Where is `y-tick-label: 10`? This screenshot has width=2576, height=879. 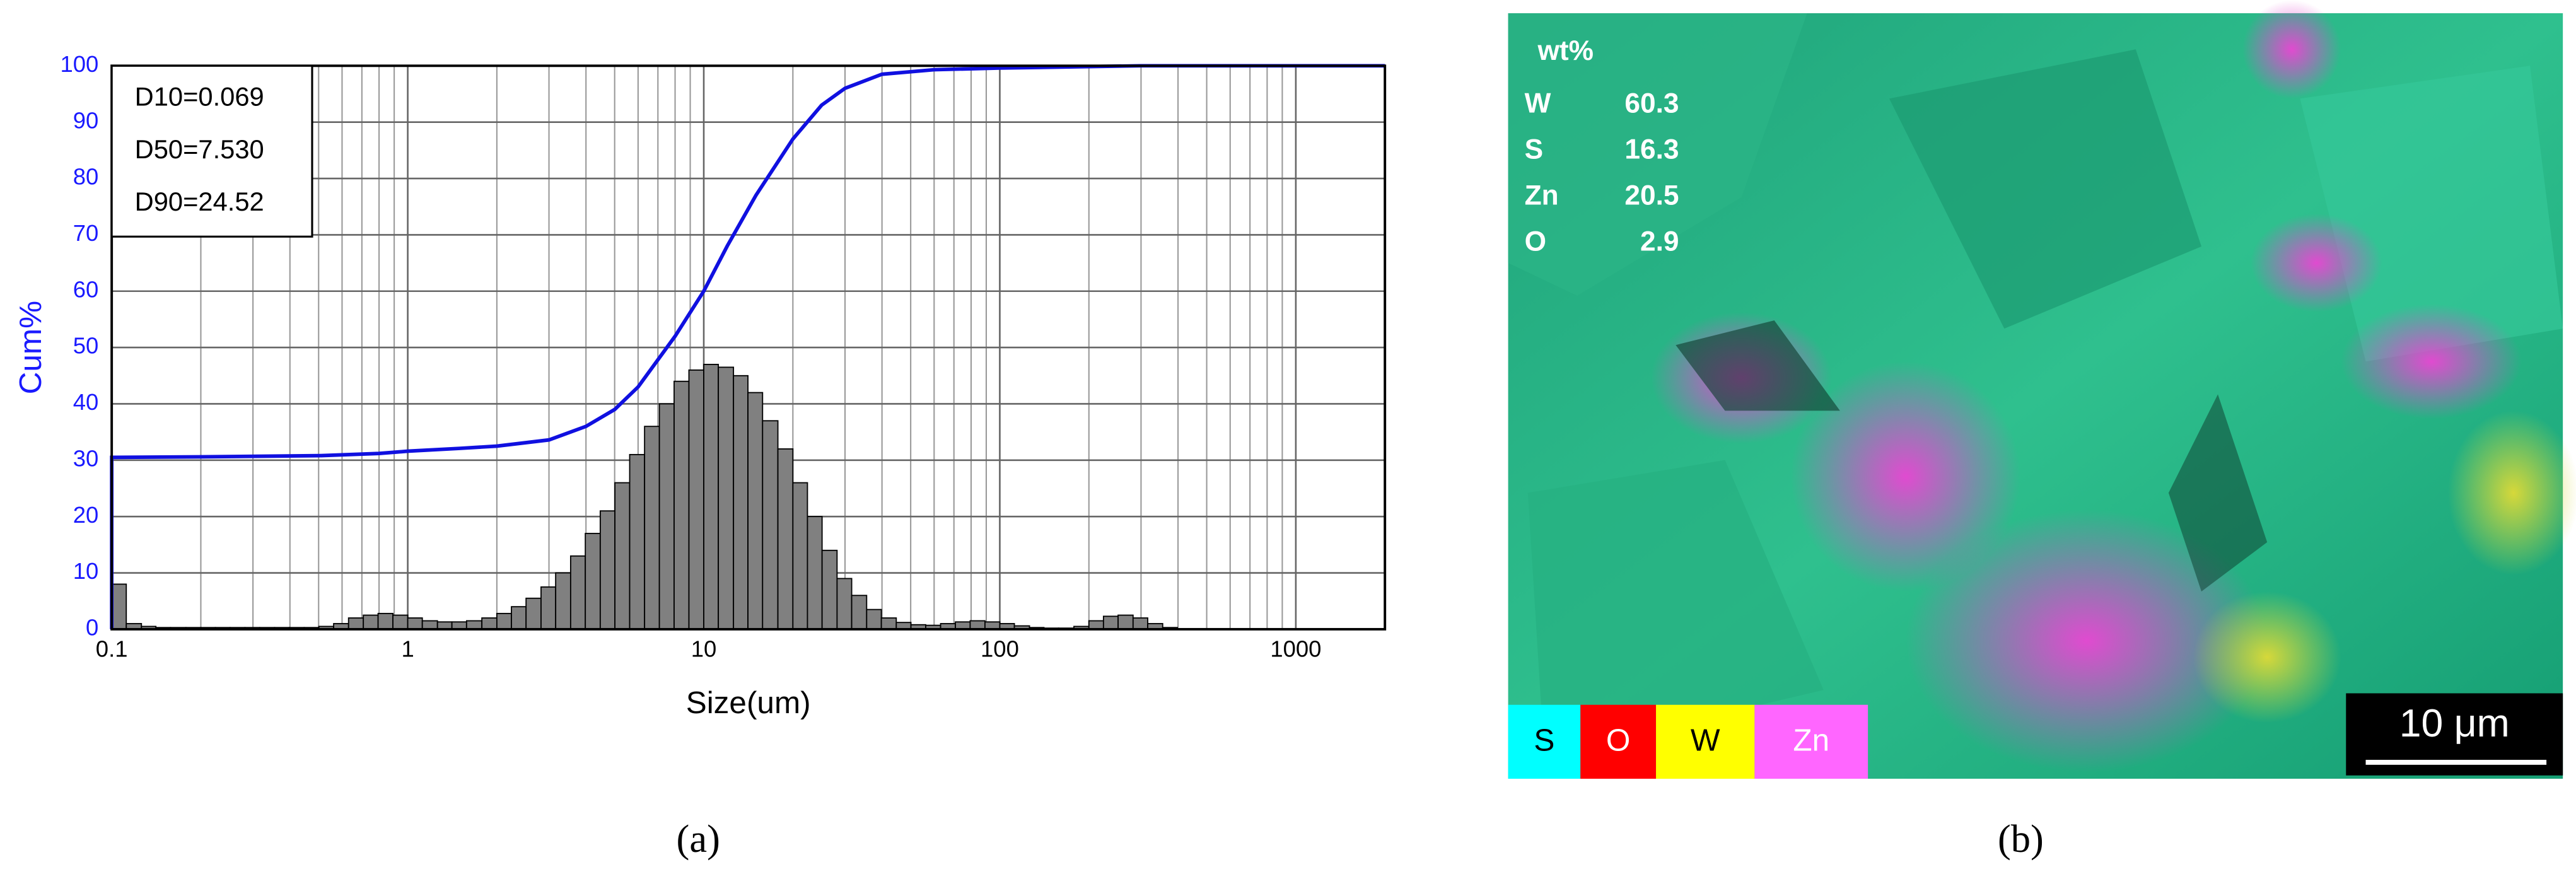
y-tick-label: 10 is located at coordinates (86, 571).